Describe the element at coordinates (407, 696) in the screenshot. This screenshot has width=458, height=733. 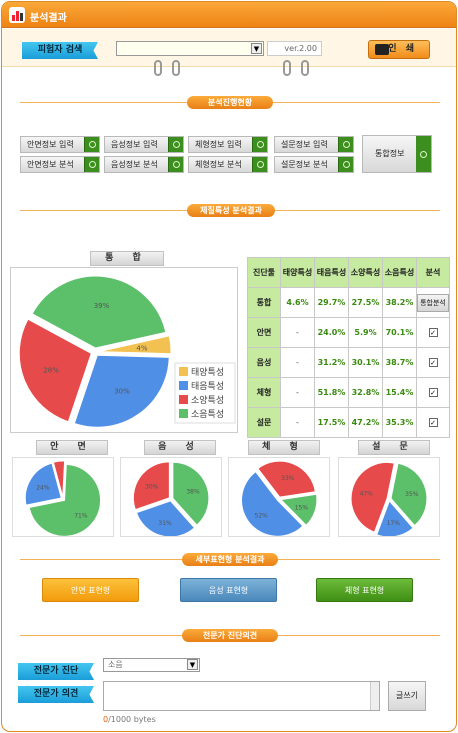
I see `write-button: 글쓰기` at that location.